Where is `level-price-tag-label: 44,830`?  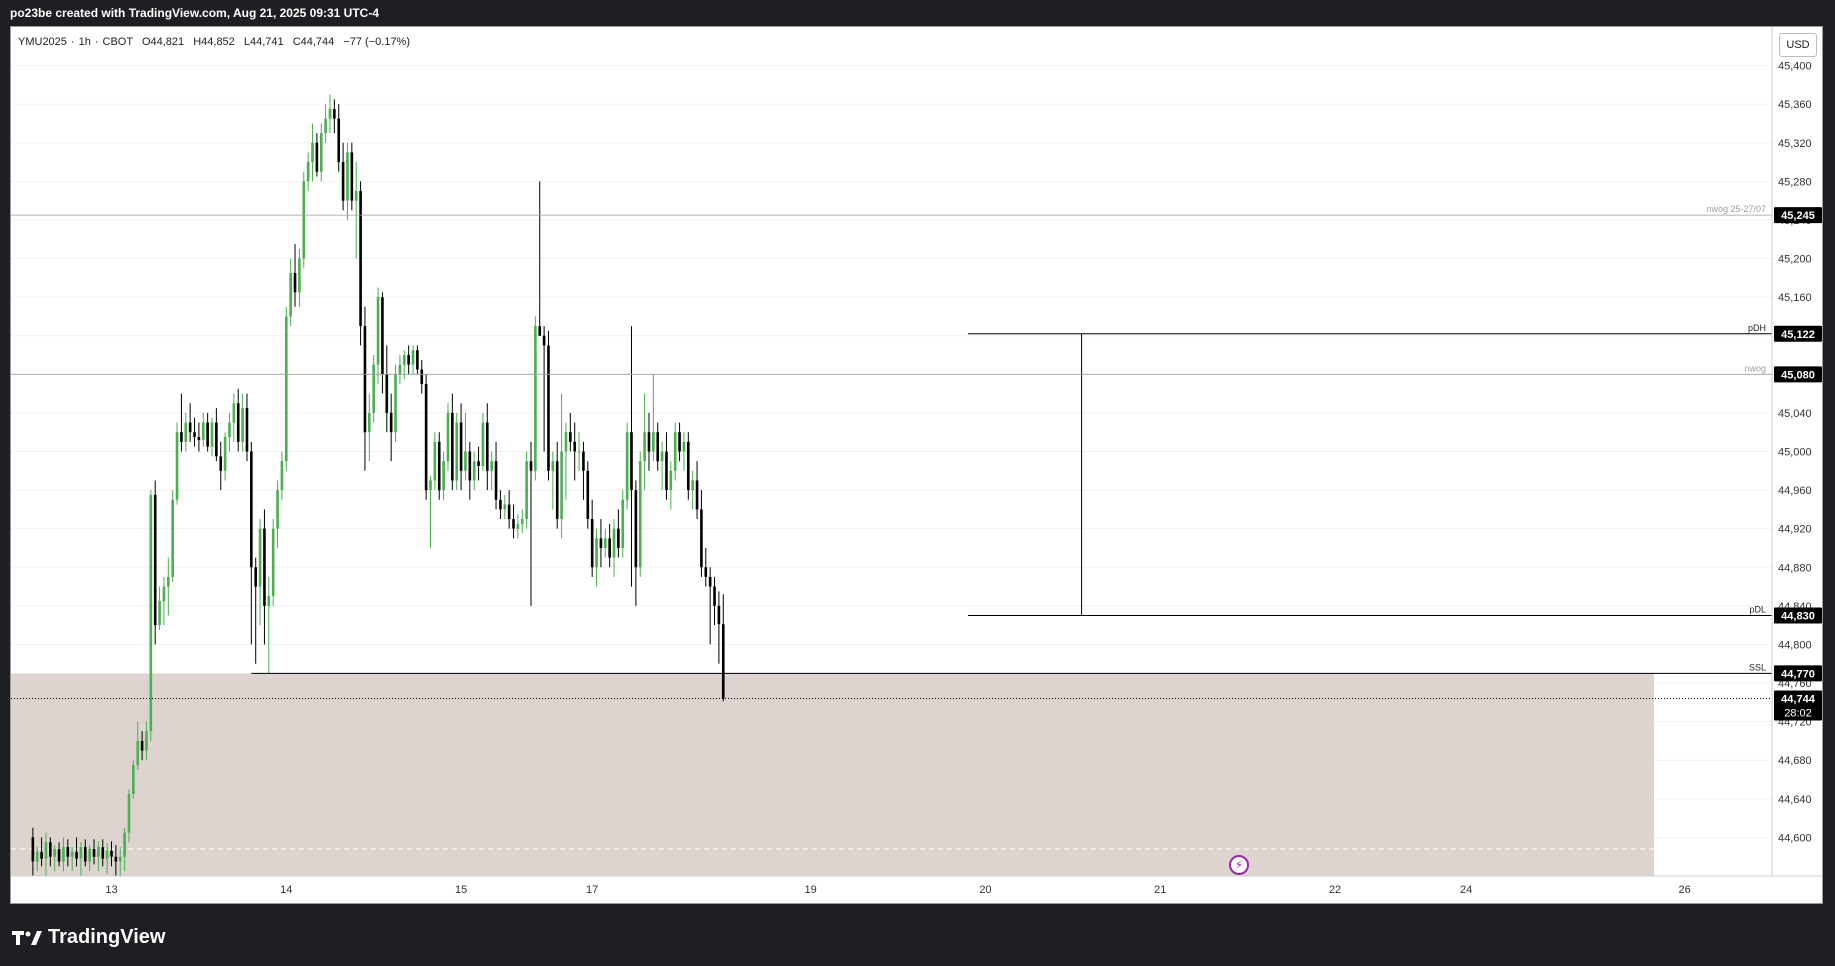
level-price-tag-label: 44,830 is located at coordinates (1798, 617).